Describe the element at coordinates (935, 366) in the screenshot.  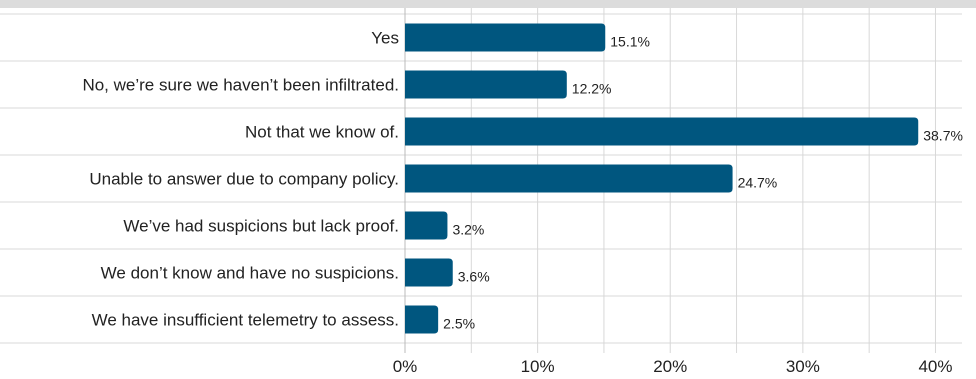
I see `x-tick-label: 40%` at that location.